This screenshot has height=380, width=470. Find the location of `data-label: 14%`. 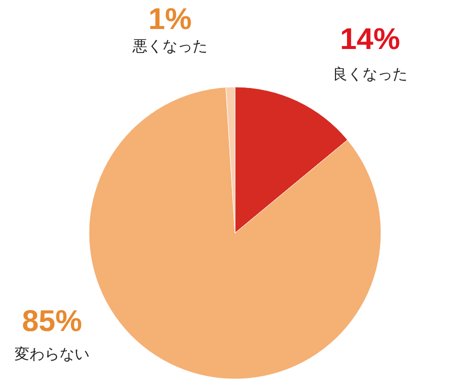

data-label: 14% is located at coordinates (370, 39).